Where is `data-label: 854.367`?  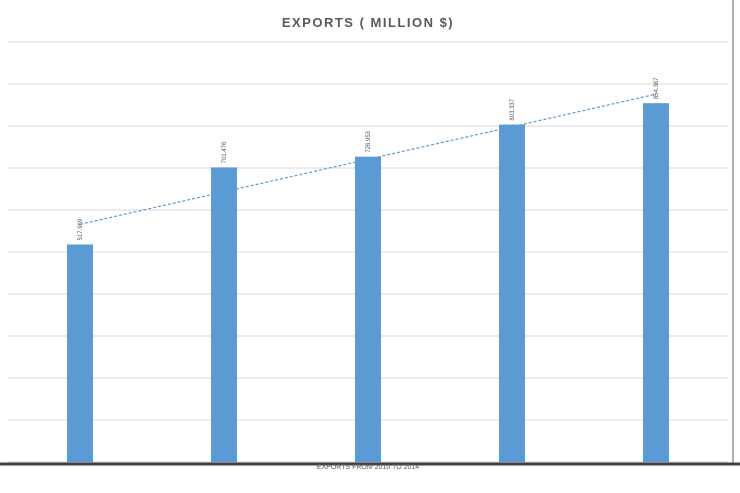
data-label: 854.367 is located at coordinates (657, 88).